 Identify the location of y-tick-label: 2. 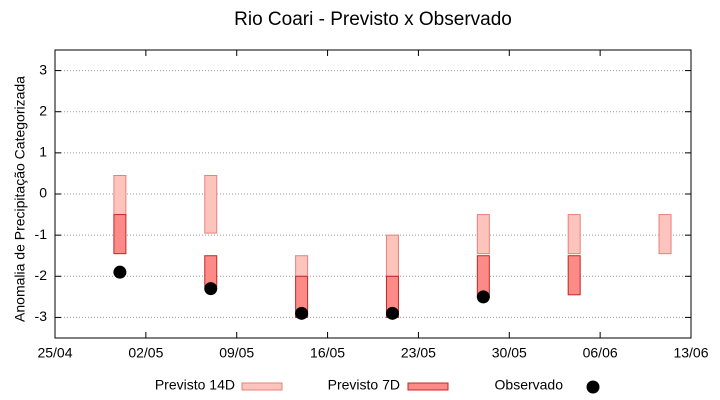
(43, 110).